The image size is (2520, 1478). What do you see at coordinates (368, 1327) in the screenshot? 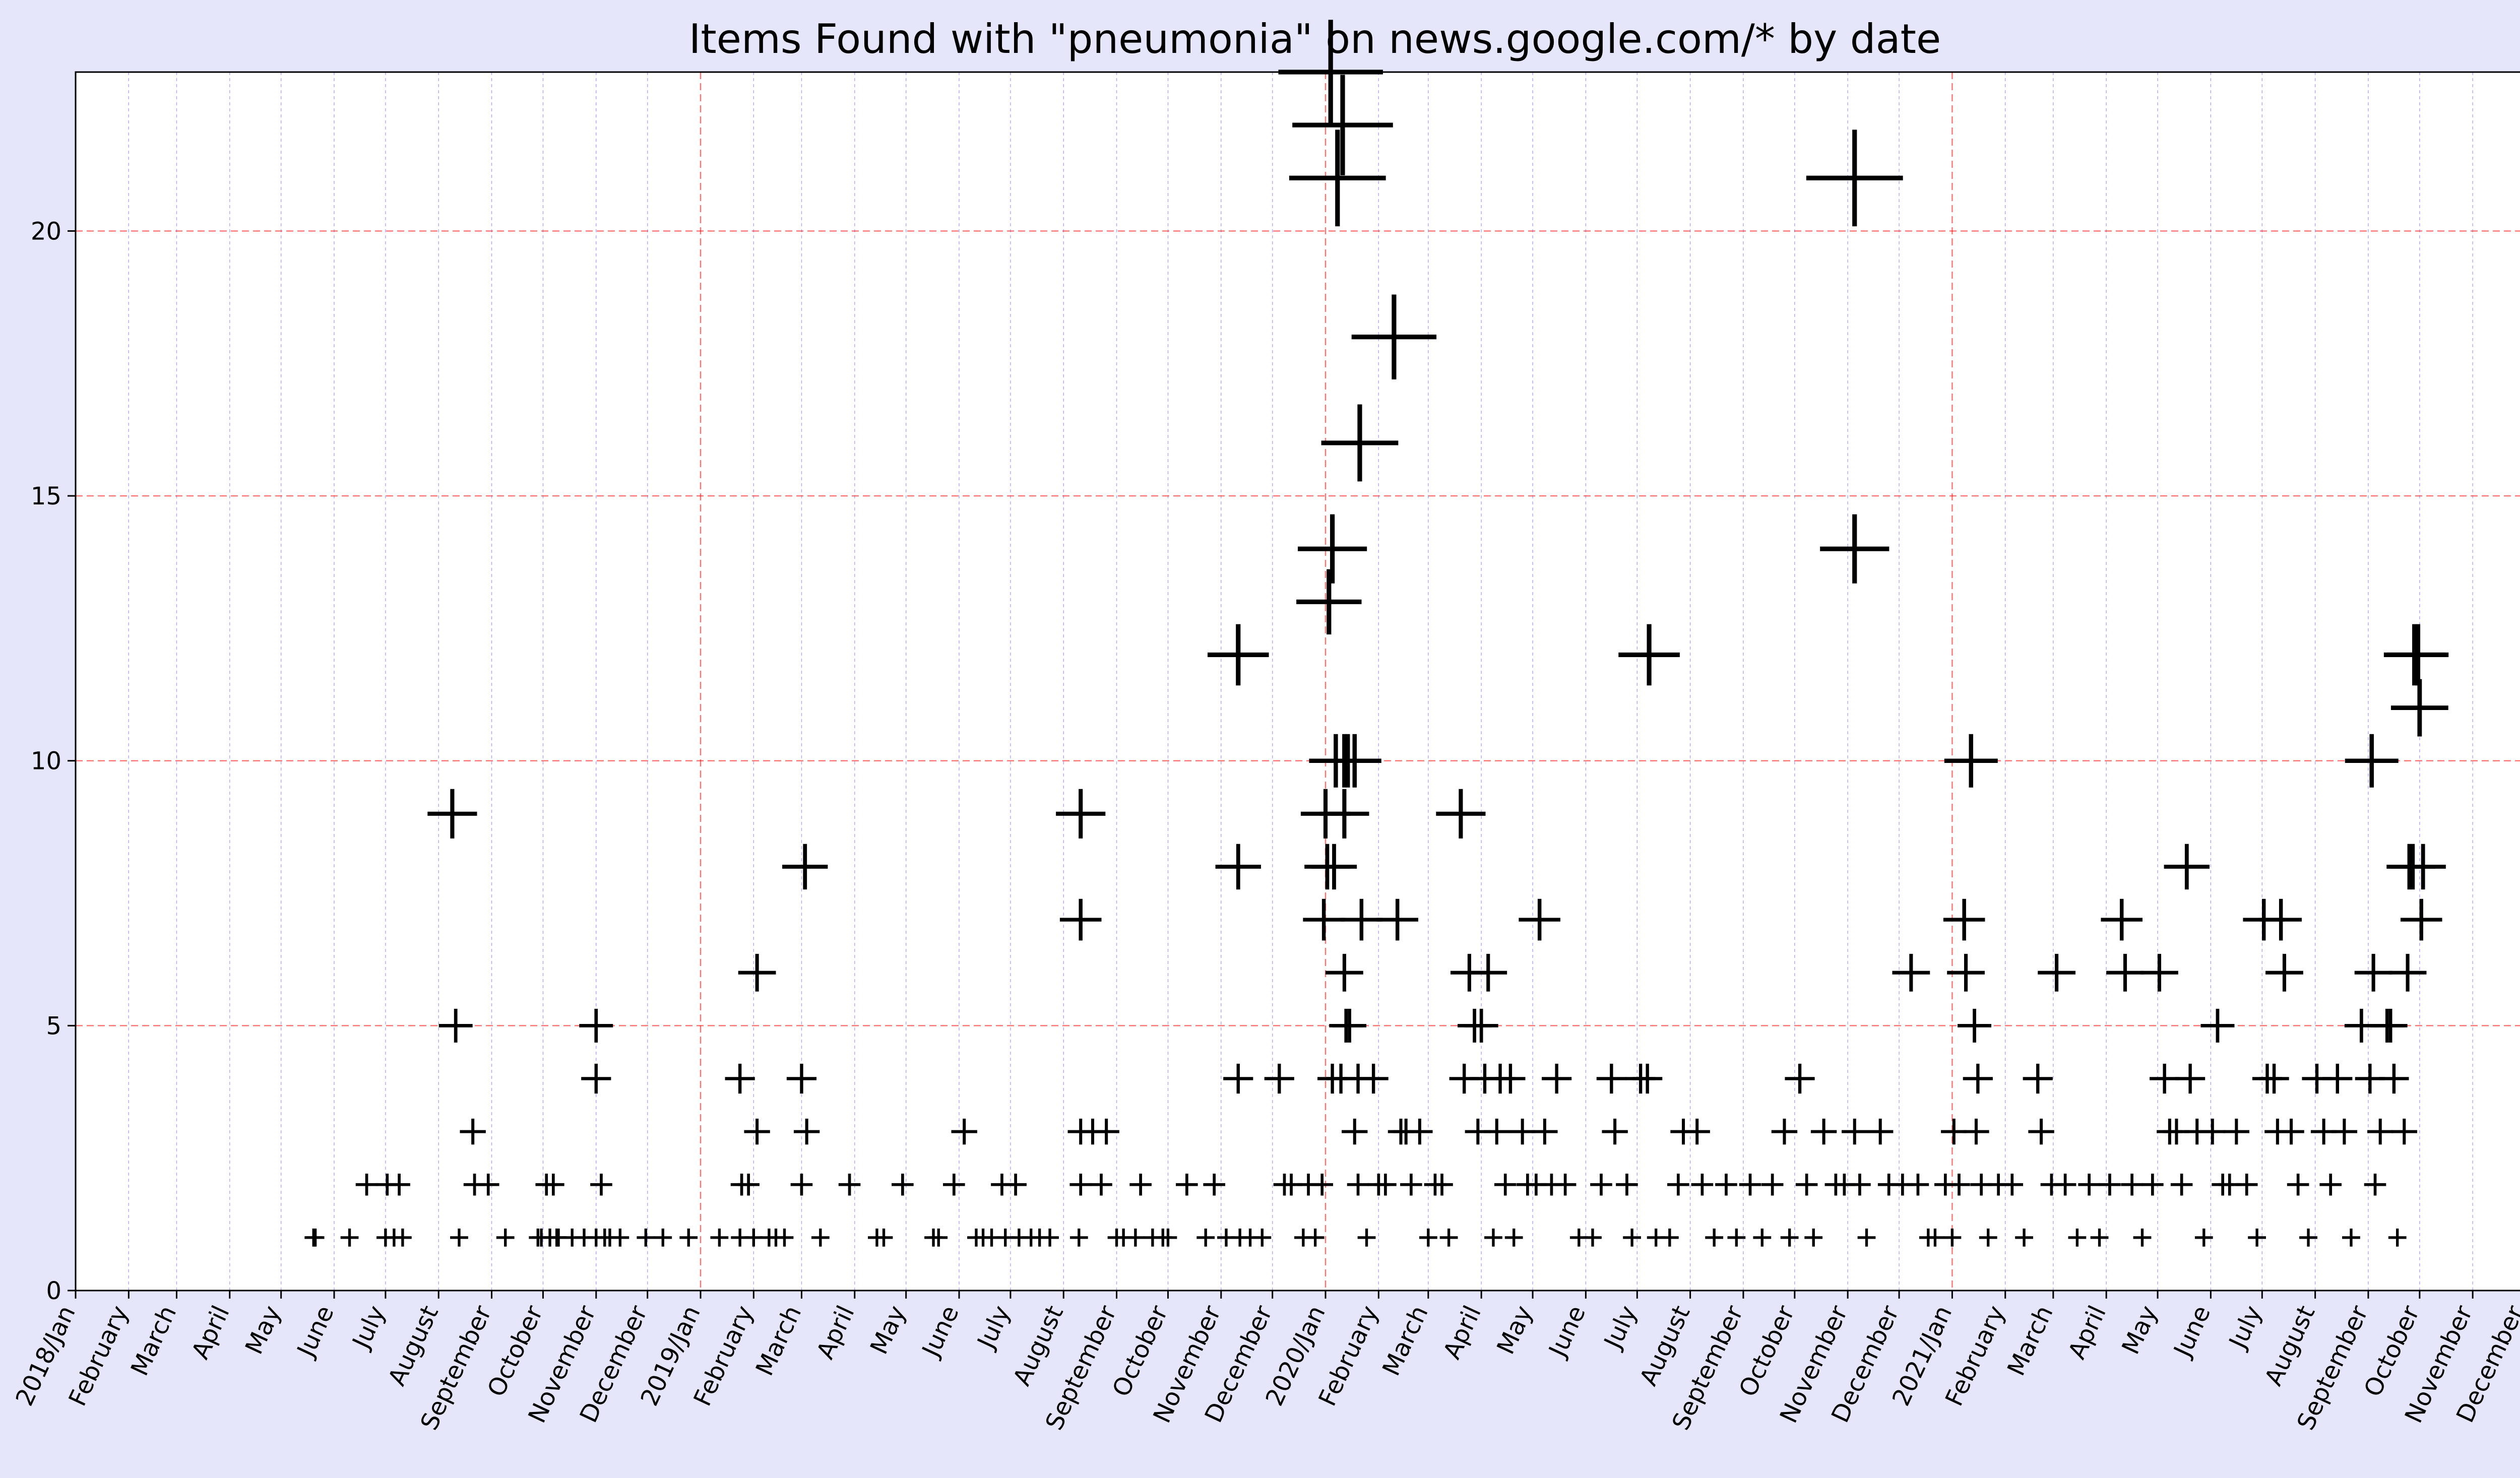
I see `x-tick-label: July` at bounding box center [368, 1327].